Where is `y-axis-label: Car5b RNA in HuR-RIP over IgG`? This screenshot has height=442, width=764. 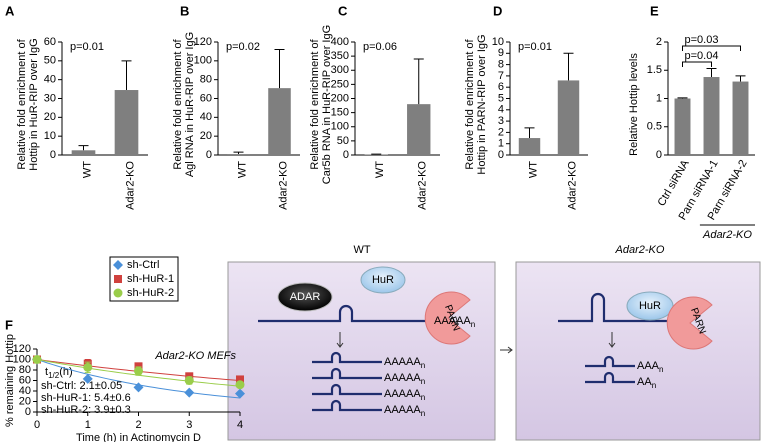
y-axis-label: Car5b RNA in HuR-RIP over IgG is located at coordinates (327, 104).